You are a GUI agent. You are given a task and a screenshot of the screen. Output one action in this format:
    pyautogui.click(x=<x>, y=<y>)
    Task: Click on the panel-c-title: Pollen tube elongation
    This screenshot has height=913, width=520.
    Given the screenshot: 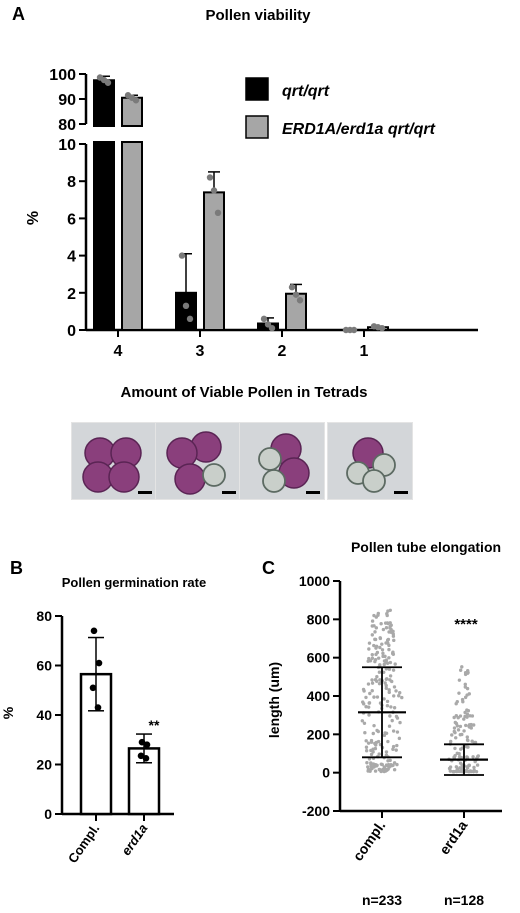 What is the action you would take?
    pyautogui.click(x=426, y=547)
    